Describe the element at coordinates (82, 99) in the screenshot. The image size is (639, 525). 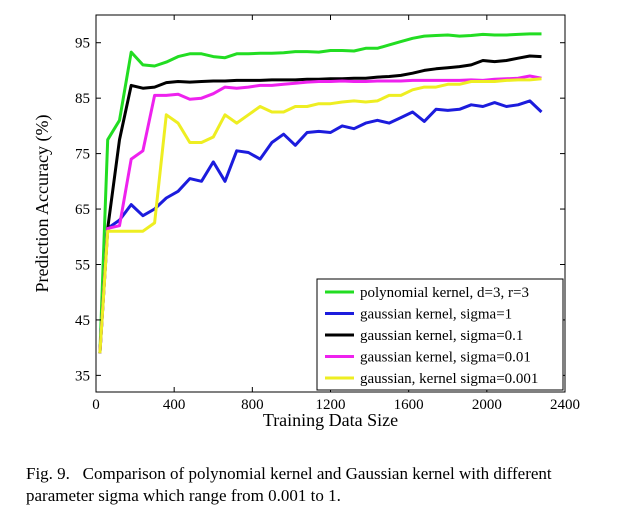
I see `y-tick-label: 85` at that location.